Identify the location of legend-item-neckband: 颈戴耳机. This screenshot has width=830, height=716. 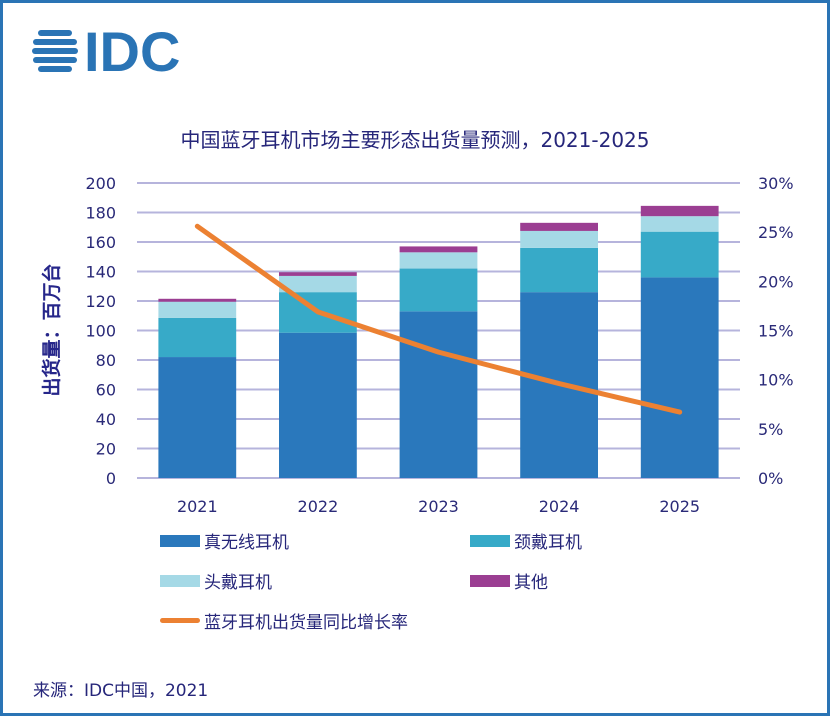
(526, 540).